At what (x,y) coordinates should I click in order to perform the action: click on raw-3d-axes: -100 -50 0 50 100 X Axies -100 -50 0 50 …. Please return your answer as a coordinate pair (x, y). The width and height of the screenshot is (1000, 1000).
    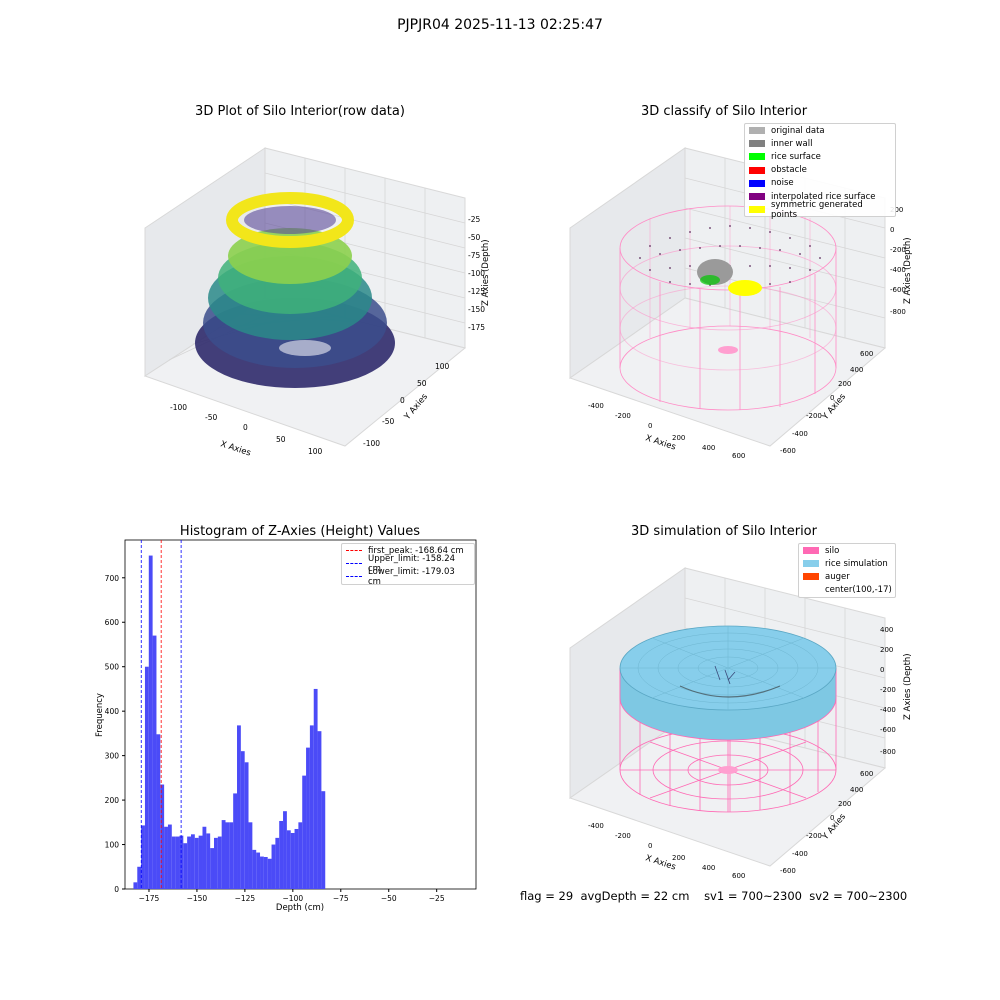
    Looking at the image, I should click on (315, 298).